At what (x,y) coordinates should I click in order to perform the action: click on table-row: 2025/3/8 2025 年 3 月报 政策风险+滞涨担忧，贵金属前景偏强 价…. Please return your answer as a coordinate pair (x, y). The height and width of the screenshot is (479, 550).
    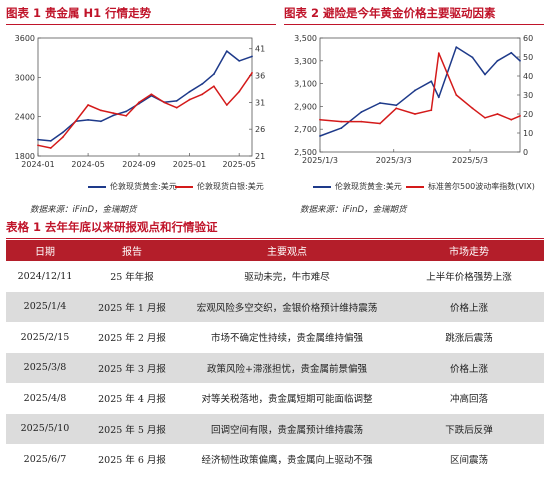
    Looking at the image, I should click on (275, 367).